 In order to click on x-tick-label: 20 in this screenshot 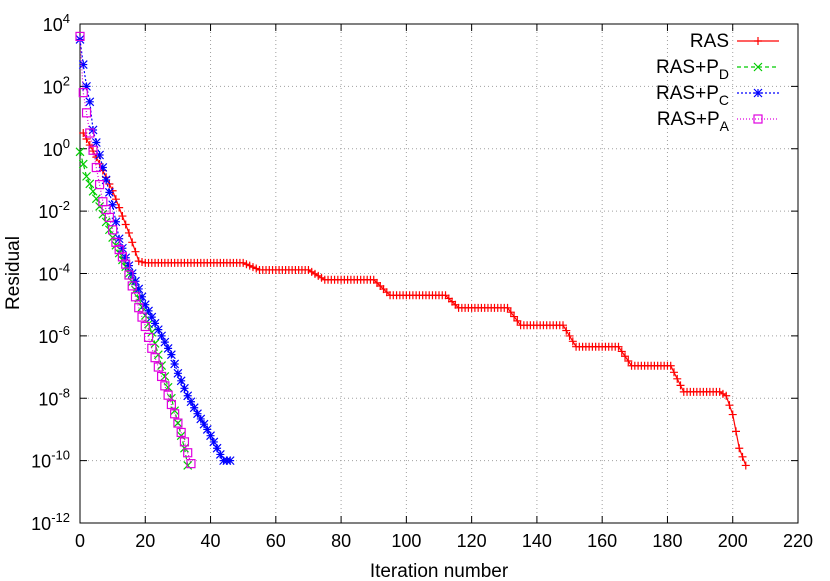, I will do `click(145, 541)`.